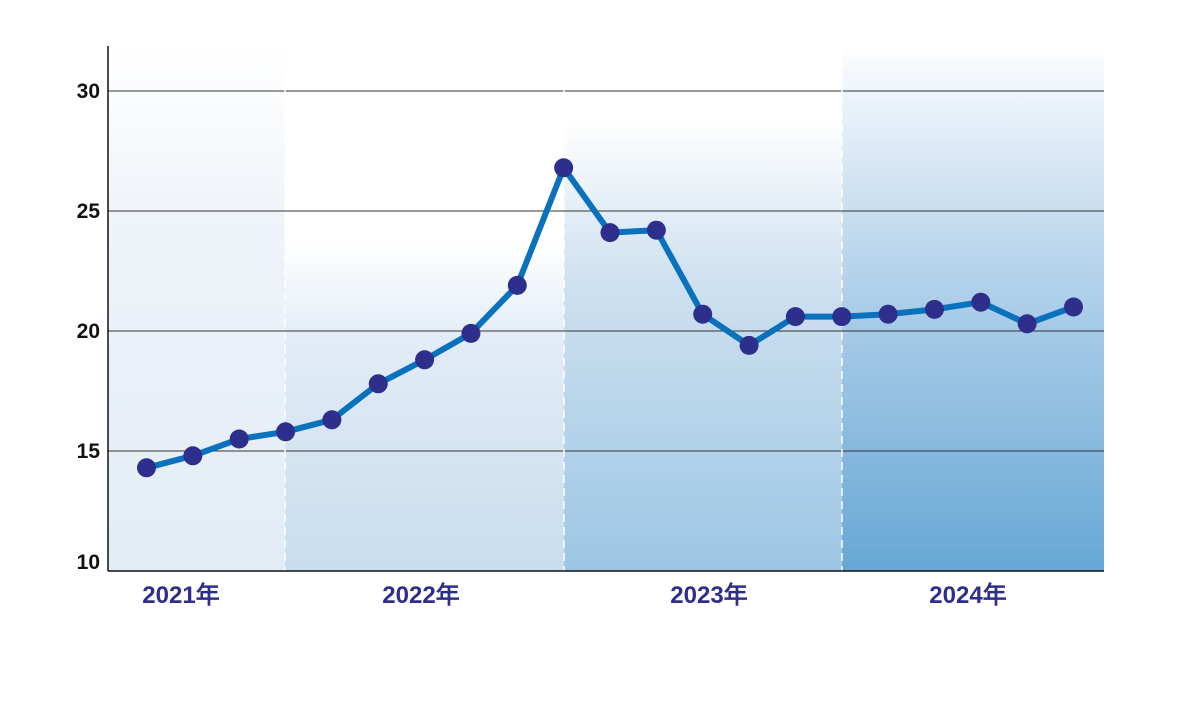  I want to click on x-tick-label: 2022年, so click(420, 595).